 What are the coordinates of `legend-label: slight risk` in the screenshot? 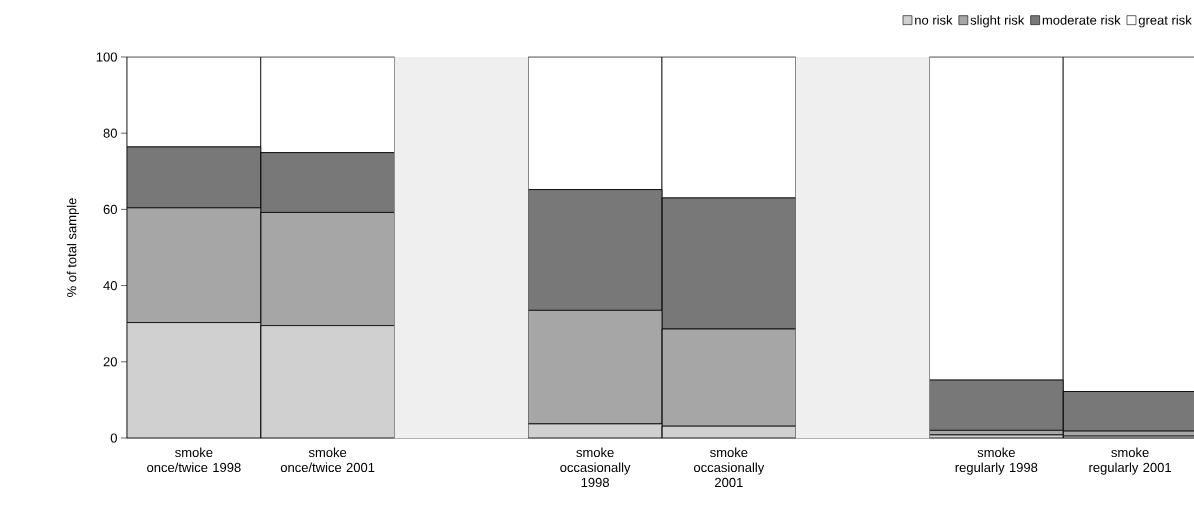 It's located at (997, 21).